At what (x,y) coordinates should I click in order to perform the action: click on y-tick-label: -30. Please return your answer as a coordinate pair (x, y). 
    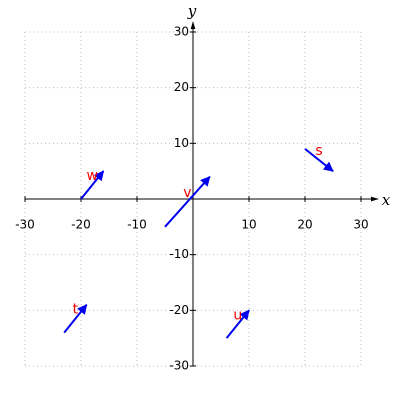
    Looking at the image, I should click on (179, 366).